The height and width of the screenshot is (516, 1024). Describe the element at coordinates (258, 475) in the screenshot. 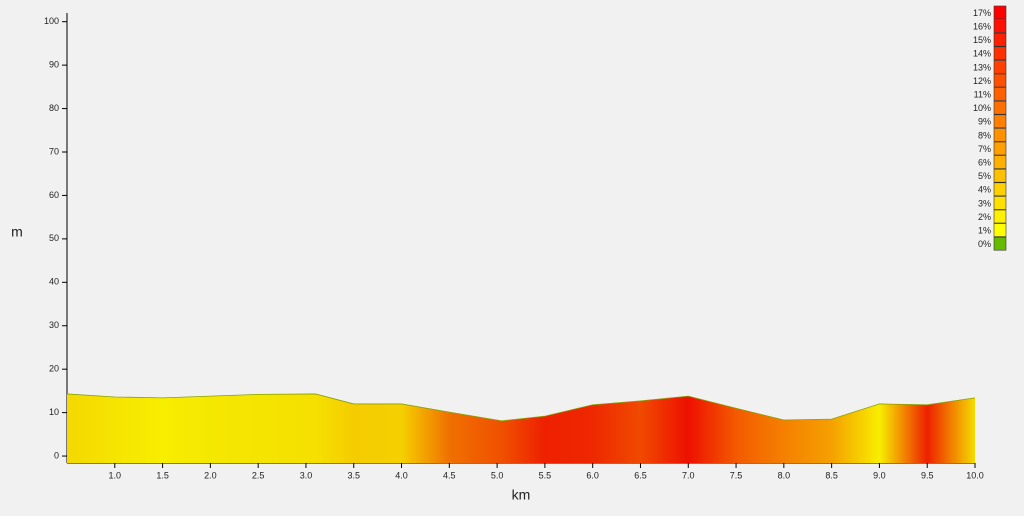

I see `x-tick-label: 2.5` at that location.